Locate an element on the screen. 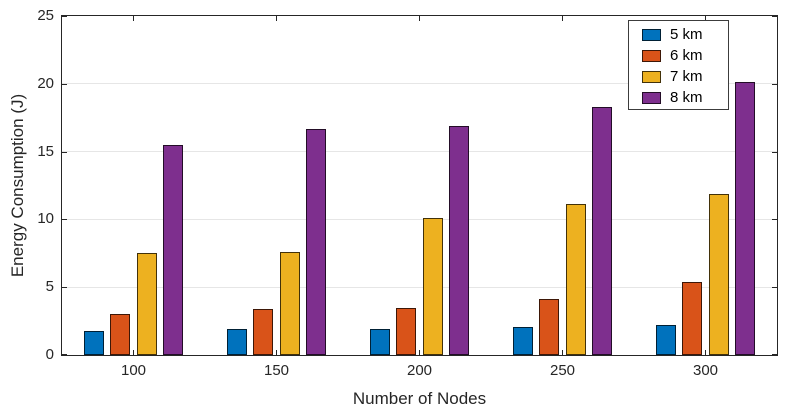 The image size is (786, 418). legend-item: 6 km is located at coordinates (685, 55).